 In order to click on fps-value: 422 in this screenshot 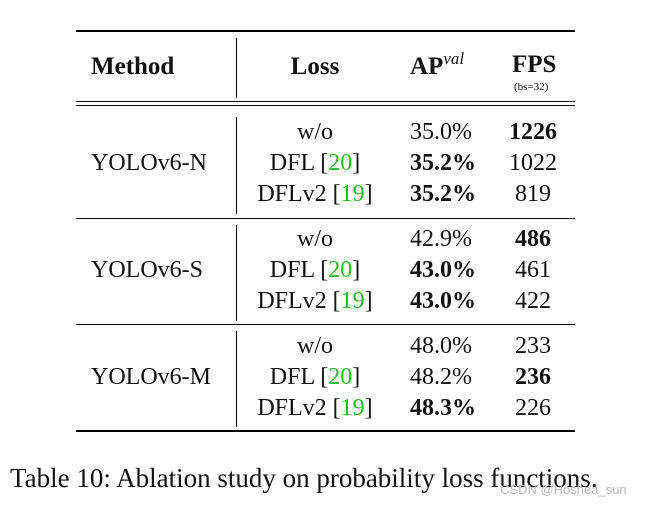, I will do `click(533, 301)`.